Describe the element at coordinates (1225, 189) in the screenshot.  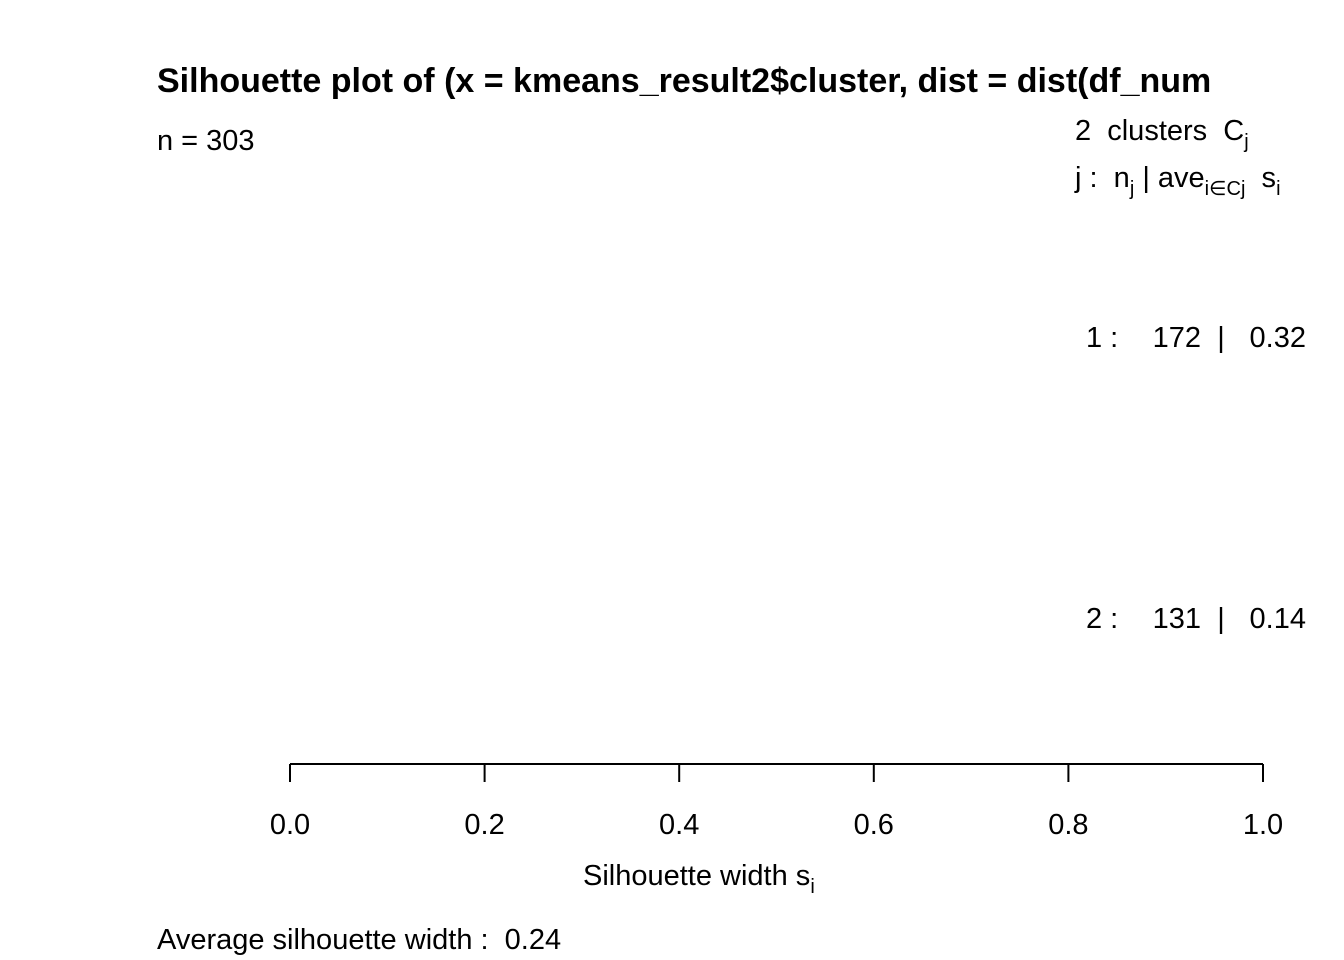
I see `legend-header-sub: i∈Cj` at that location.